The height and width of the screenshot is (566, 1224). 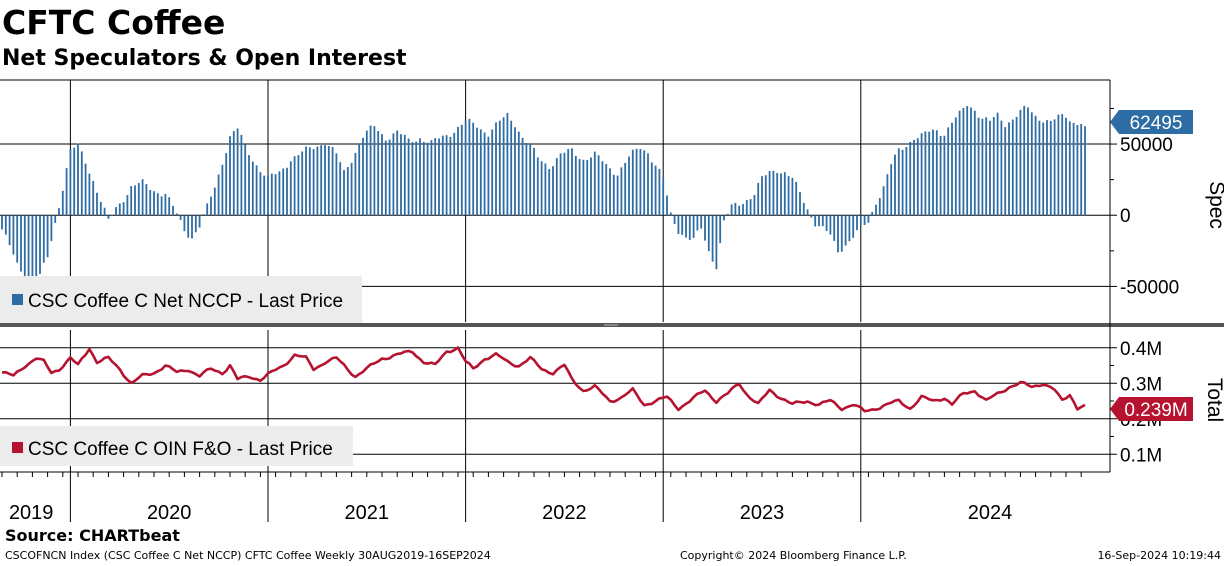 I want to click on spec-legend: CSC Coffee C Net NCCP - Last Price, so click(x=181, y=300).